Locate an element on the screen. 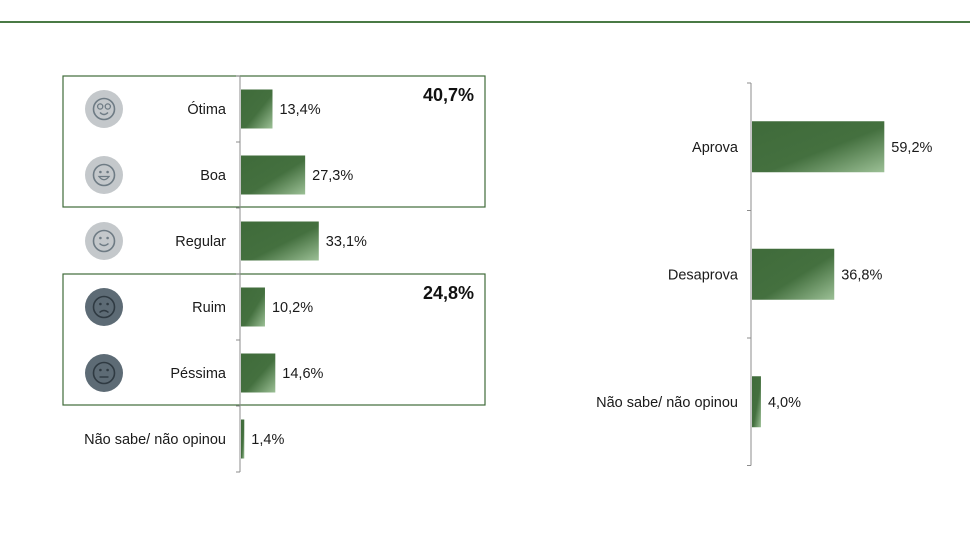 This screenshot has height=545, width=970. value-label-aprova: 59,2% is located at coordinates (911, 148).